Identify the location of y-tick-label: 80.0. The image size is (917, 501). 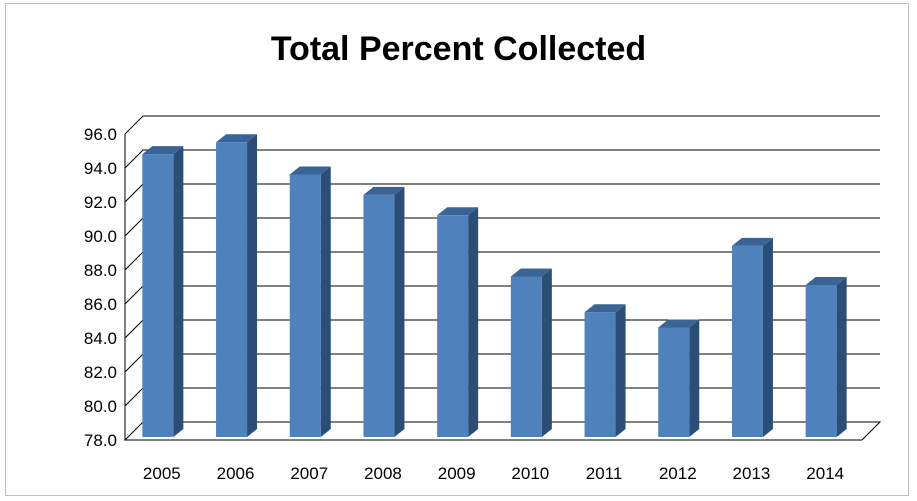
(100, 406).